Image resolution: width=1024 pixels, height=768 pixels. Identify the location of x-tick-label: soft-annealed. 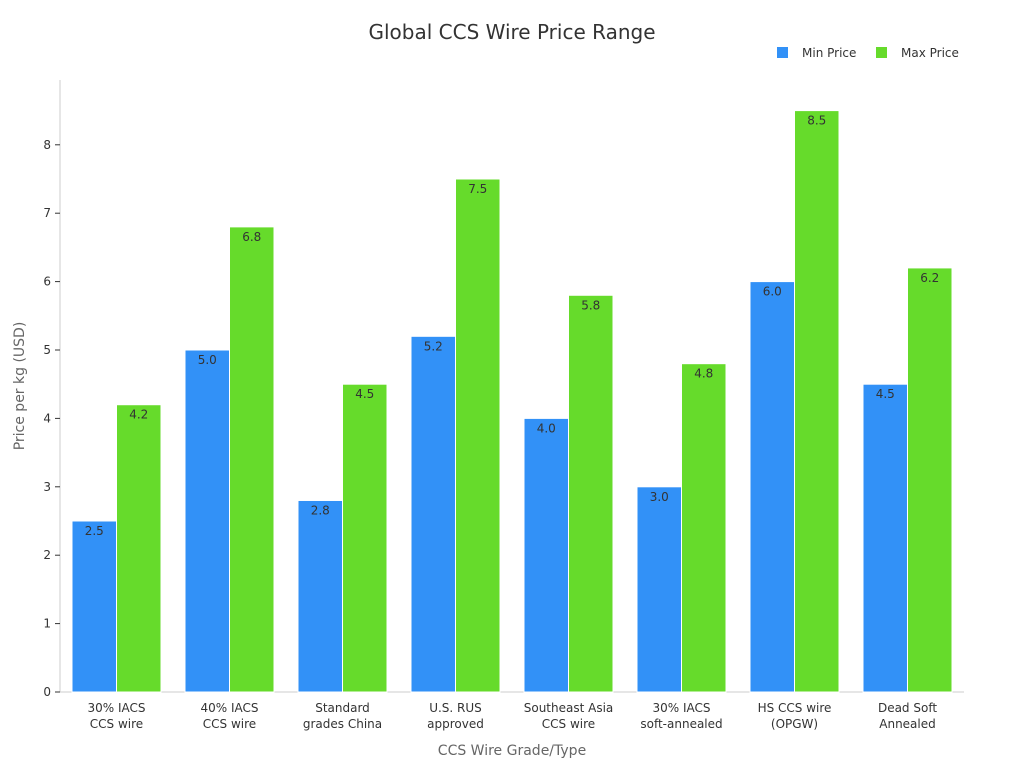
(681, 724).